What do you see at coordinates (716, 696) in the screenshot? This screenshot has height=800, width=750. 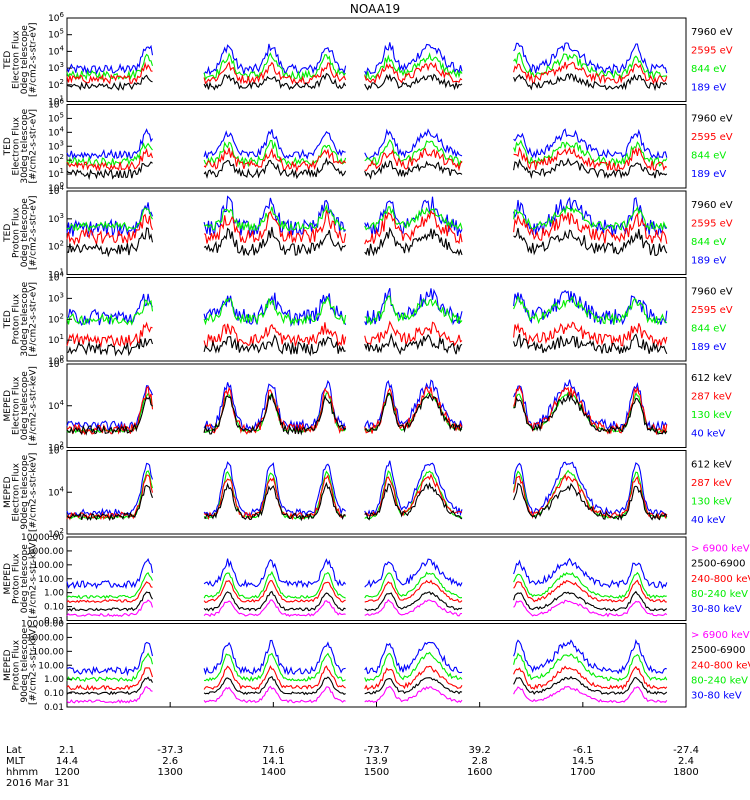 I see `legend-entry: 30-80 keV` at bounding box center [716, 696].